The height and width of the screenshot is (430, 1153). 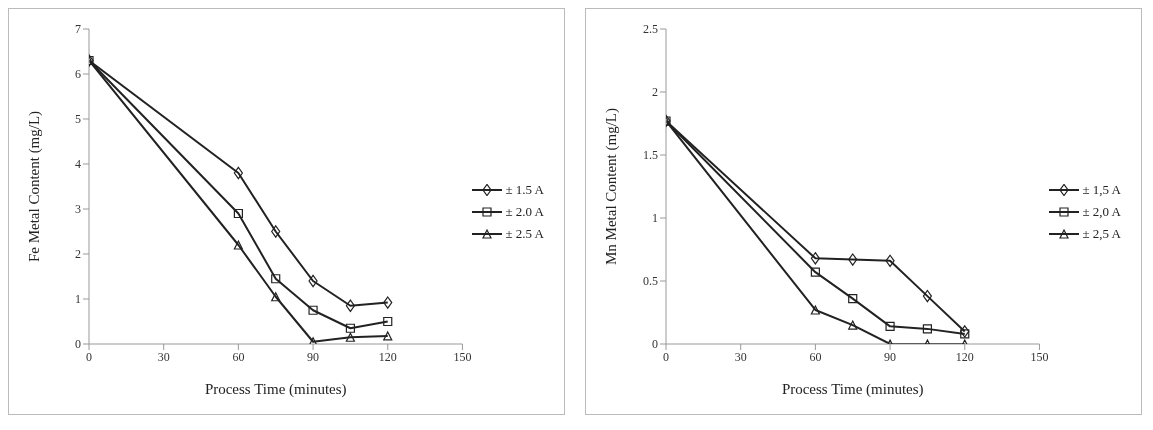 What do you see at coordinates (78, 74) in the screenshot?
I see `y-tick-label: 6` at bounding box center [78, 74].